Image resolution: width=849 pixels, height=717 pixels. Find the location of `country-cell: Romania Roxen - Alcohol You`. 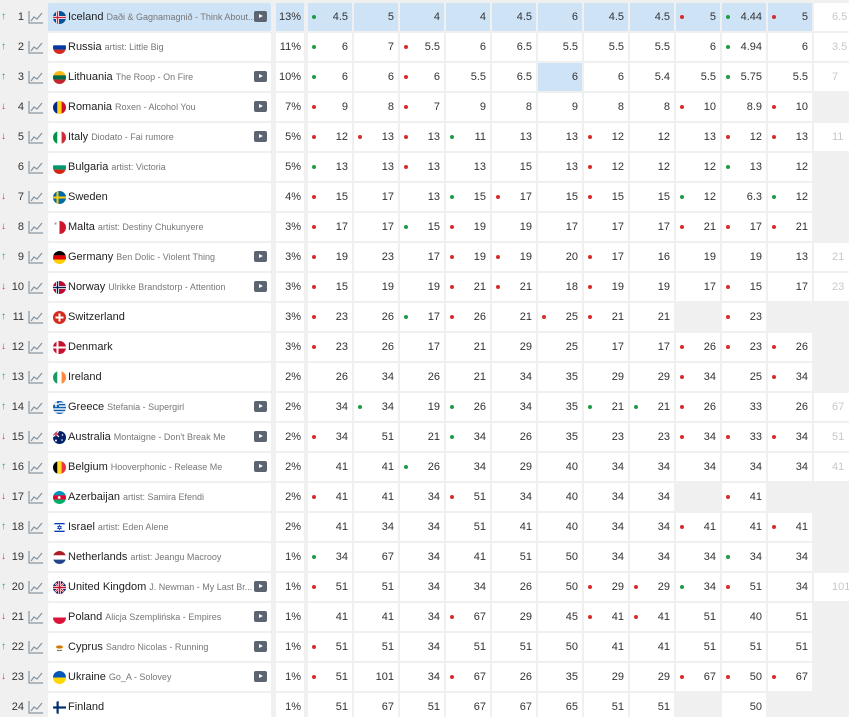

country-cell: Romania Roxen - Alcohol You is located at coordinates (159, 107).